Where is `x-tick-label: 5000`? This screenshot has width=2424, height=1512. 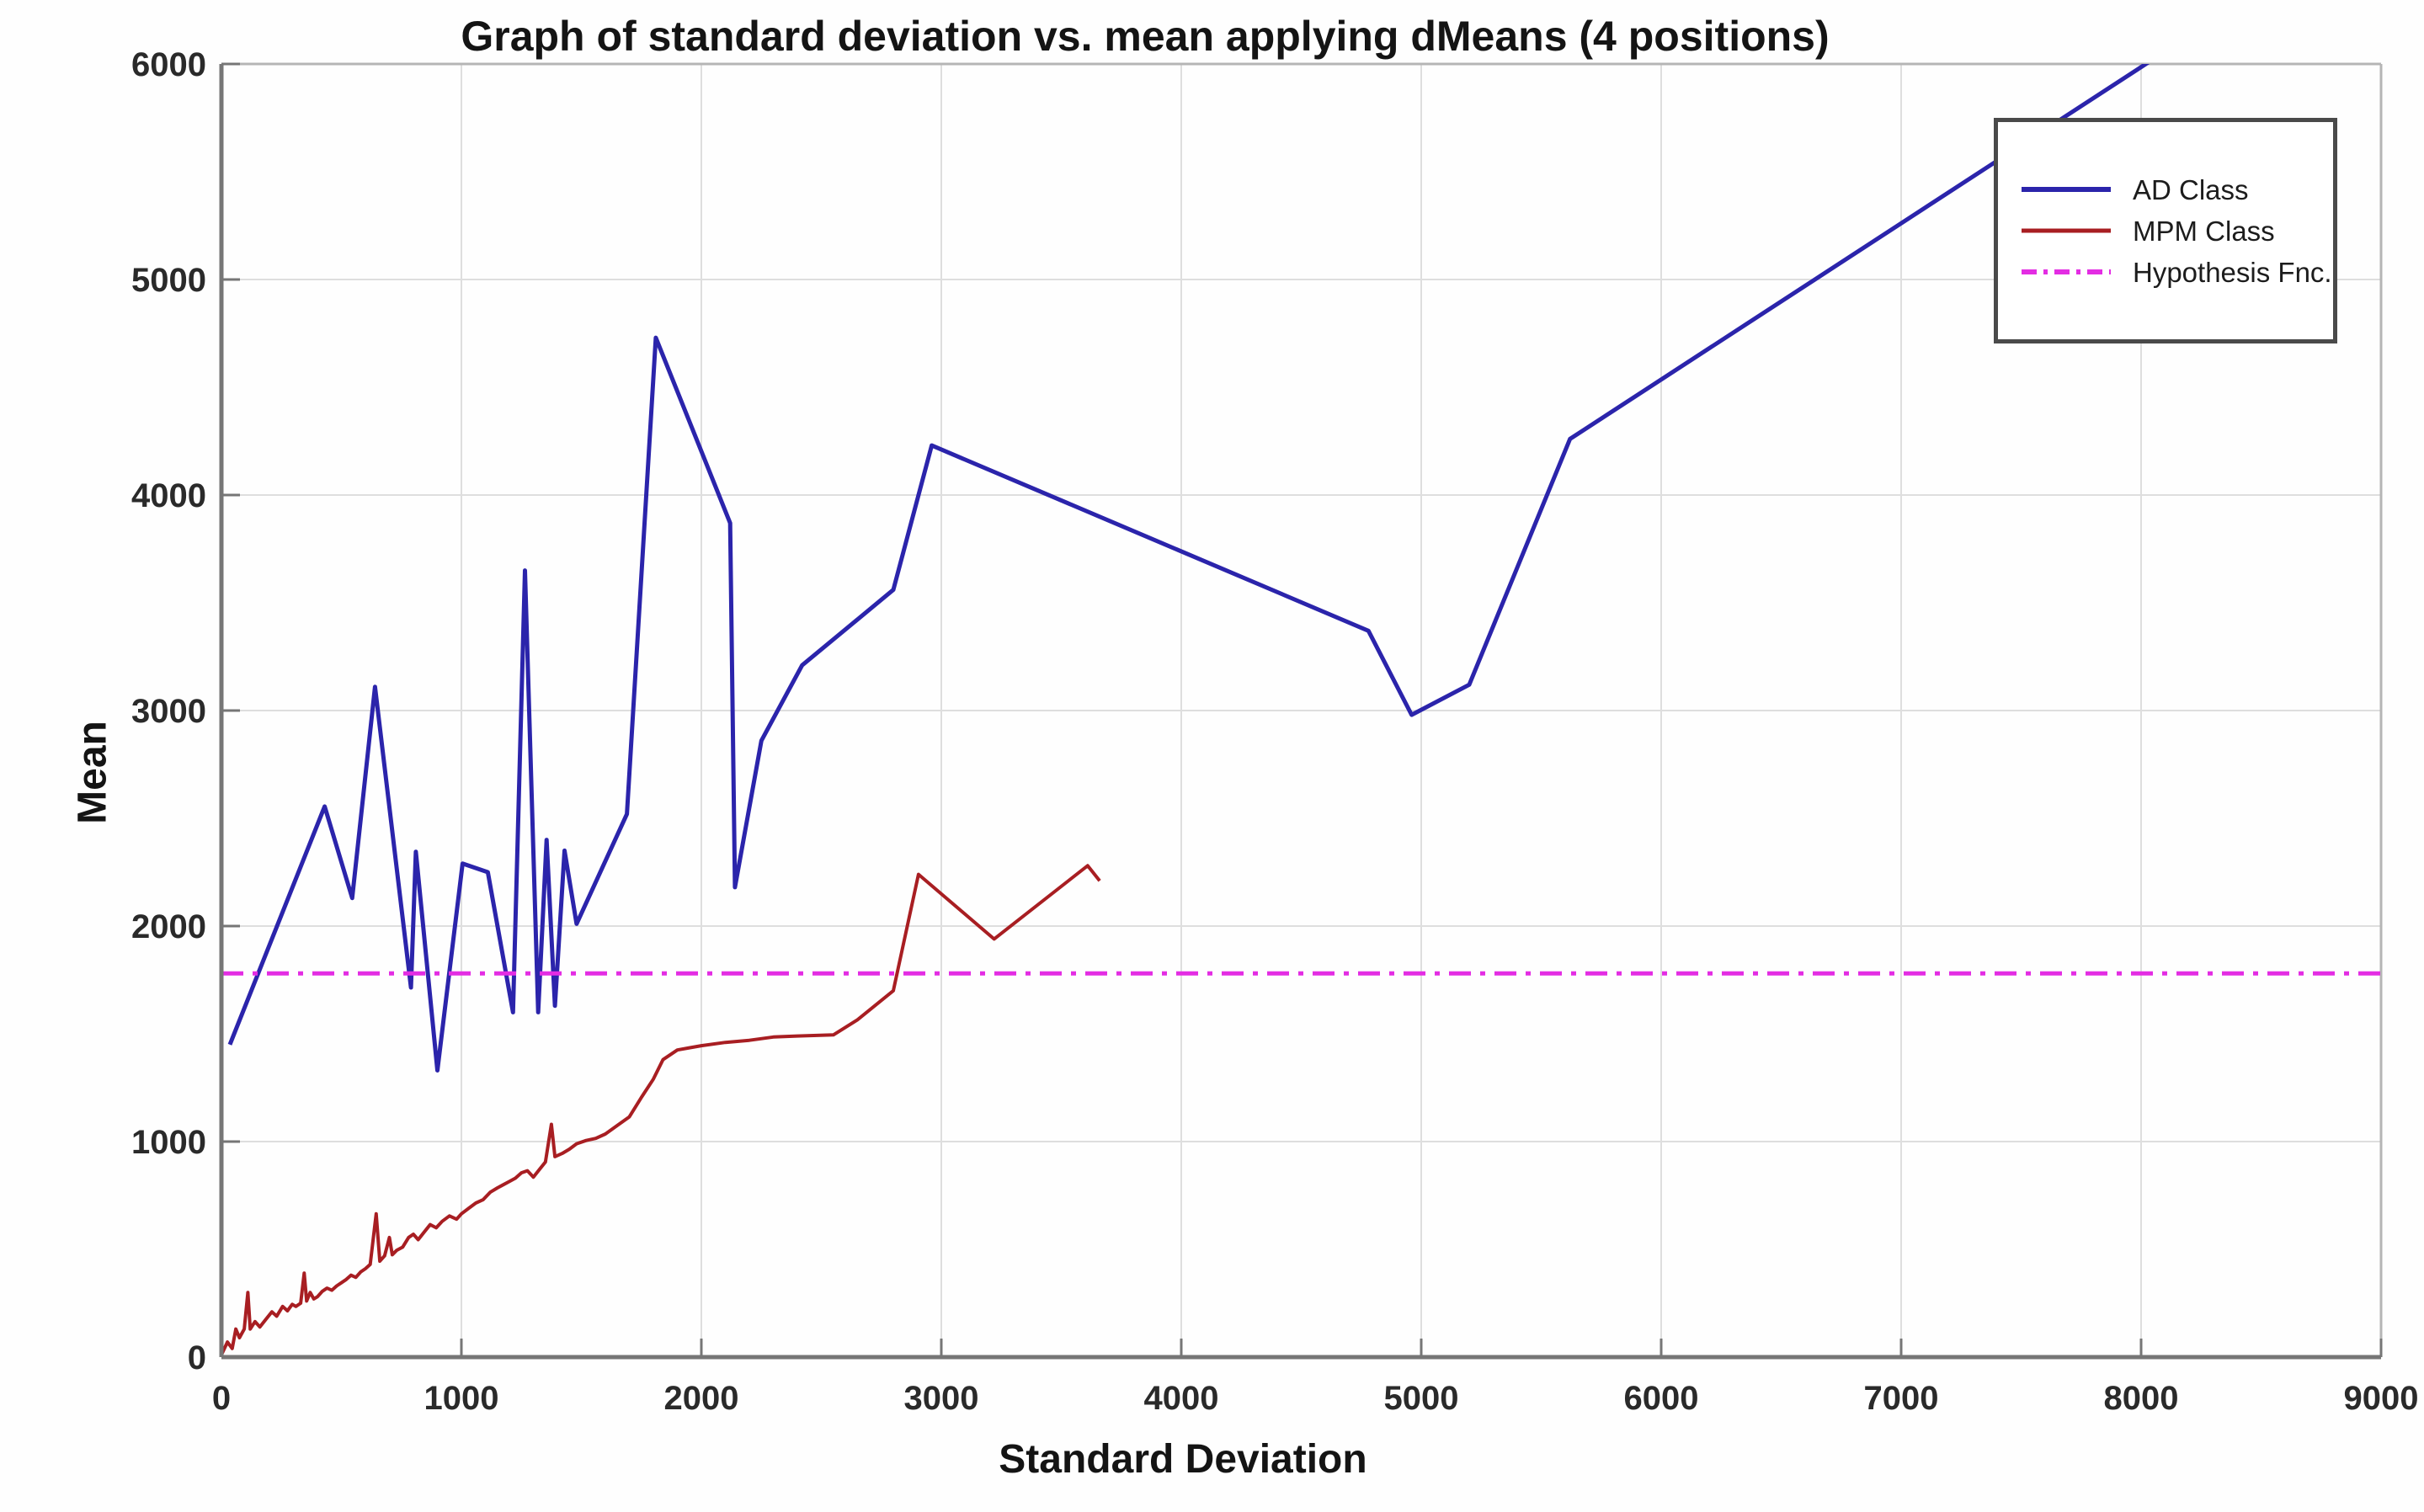 x-tick-label: 5000 is located at coordinates (1421, 1399).